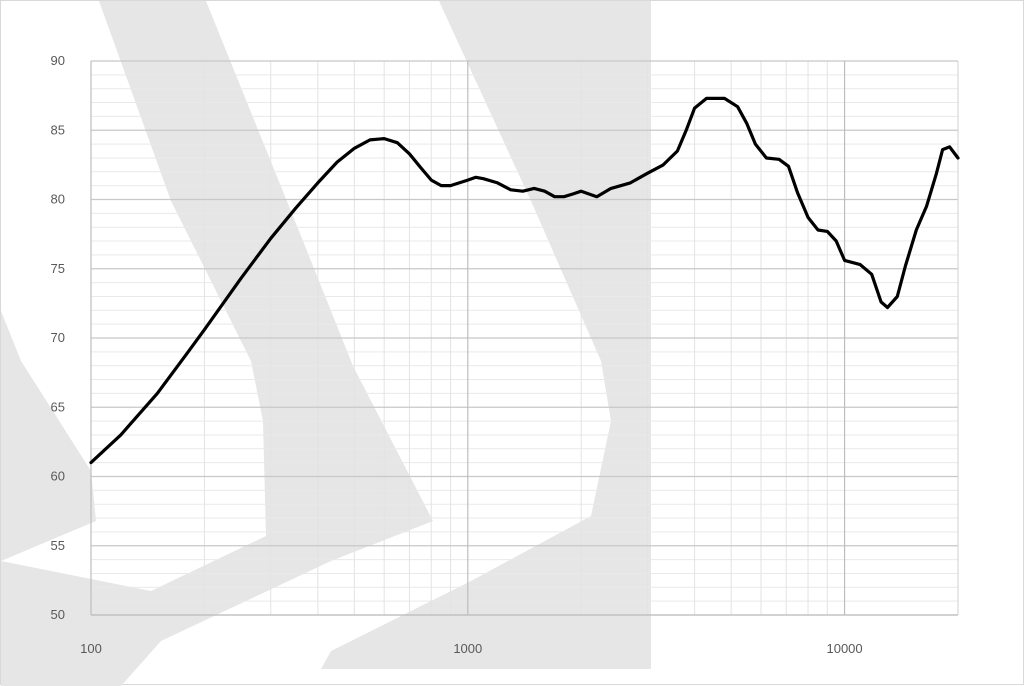 This screenshot has width=1024, height=686. I want to click on y-tick-label: 75, so click(58, 268).